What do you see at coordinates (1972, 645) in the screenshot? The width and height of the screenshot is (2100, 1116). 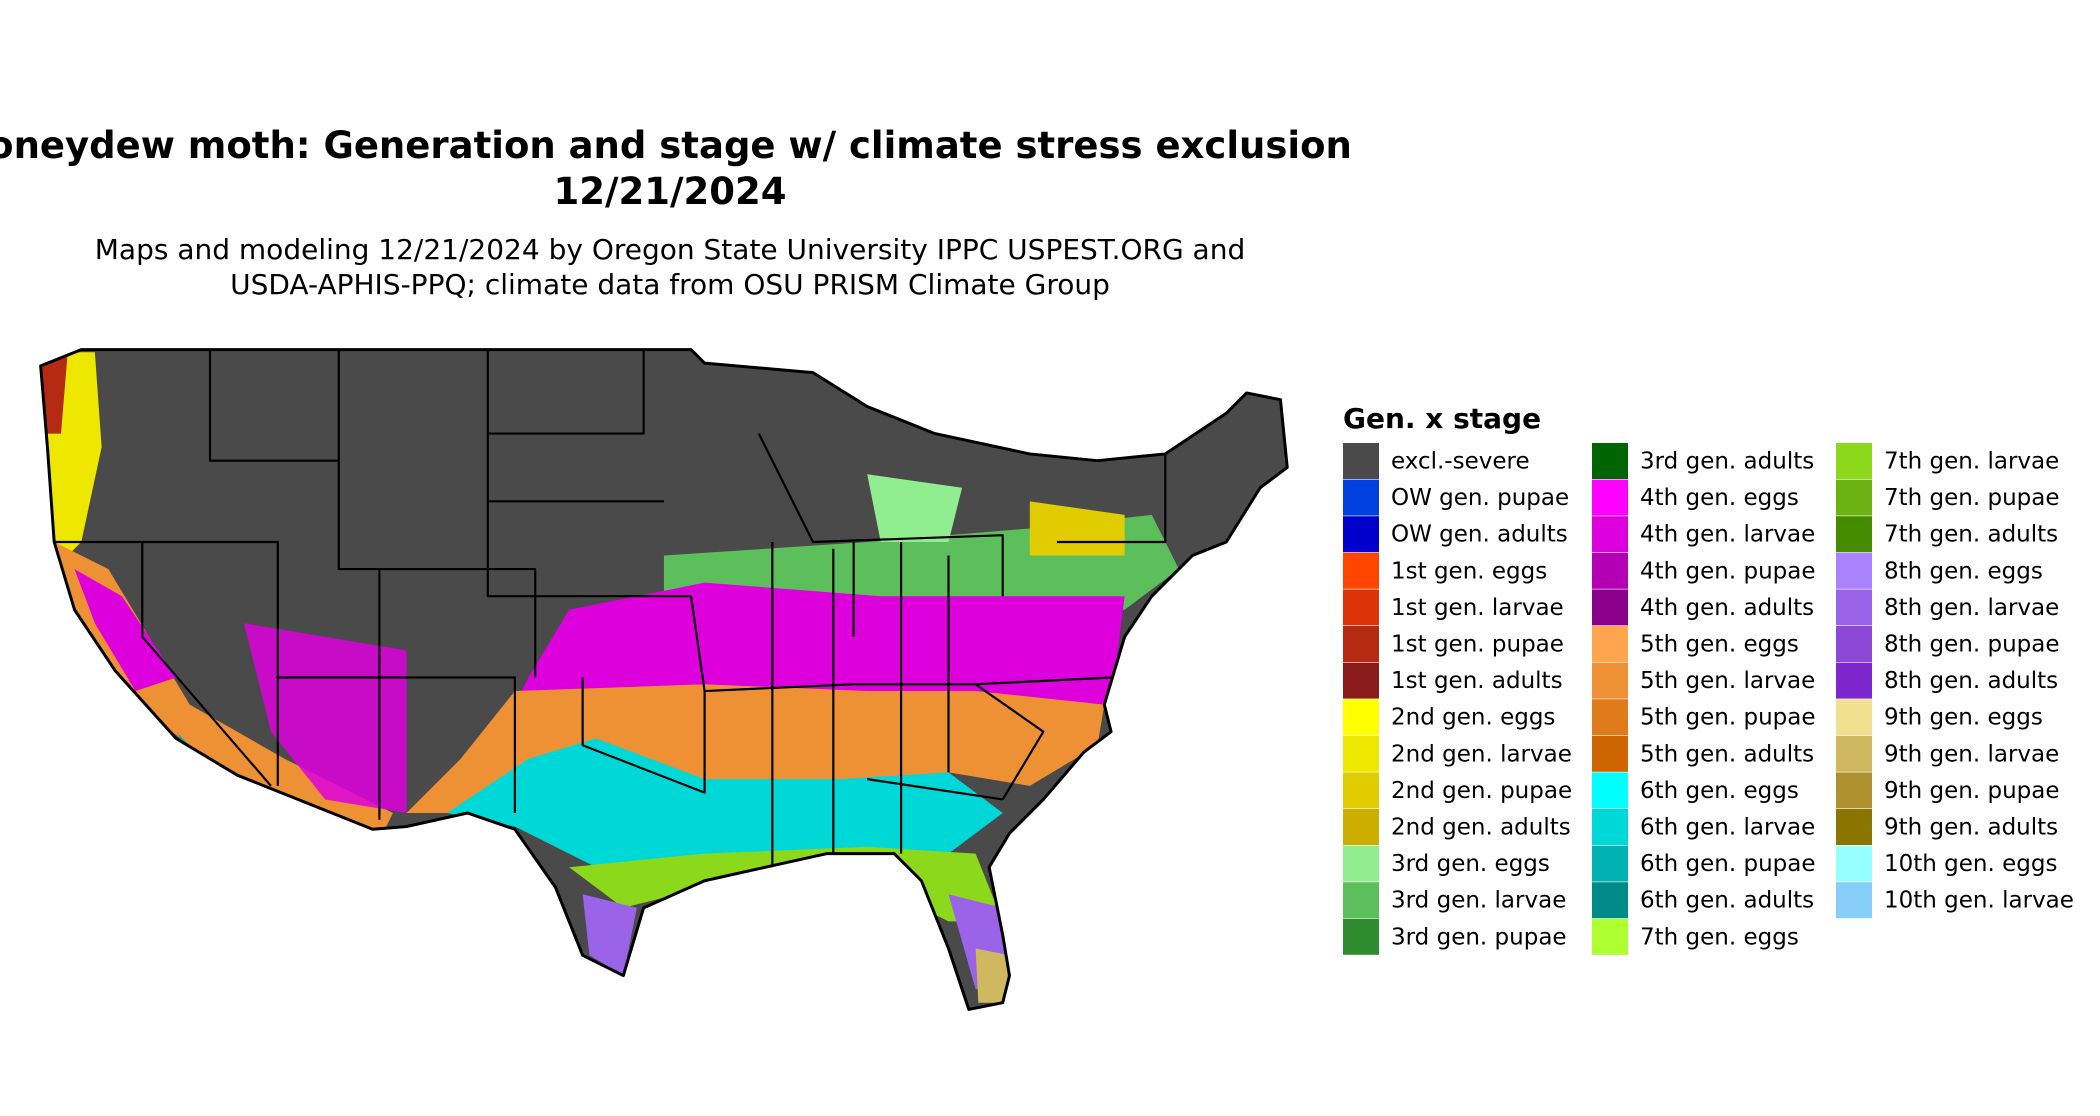 I see `legend-label: 8th gen. pupae` at bounding box center [1972, 645].